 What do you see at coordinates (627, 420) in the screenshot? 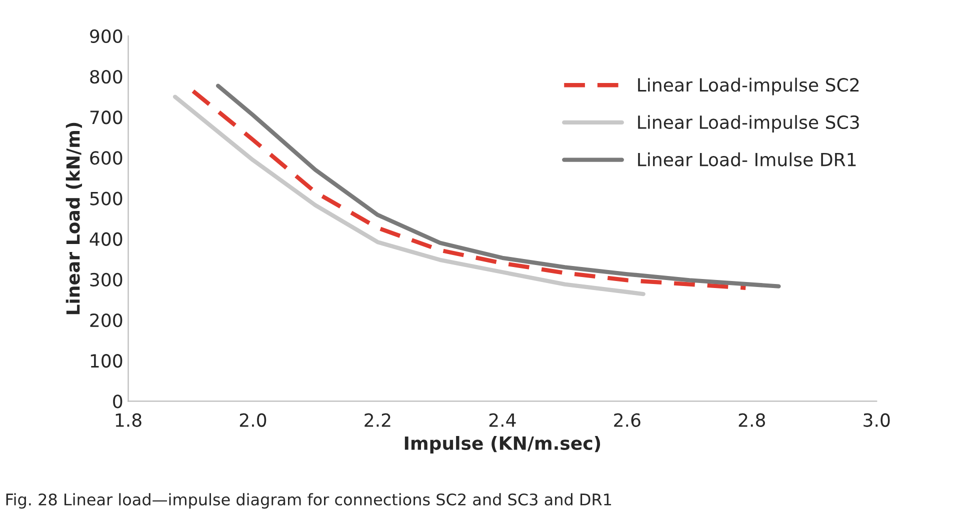
I see `x-tick-label: 2.6` at bounding box center [627, 420].